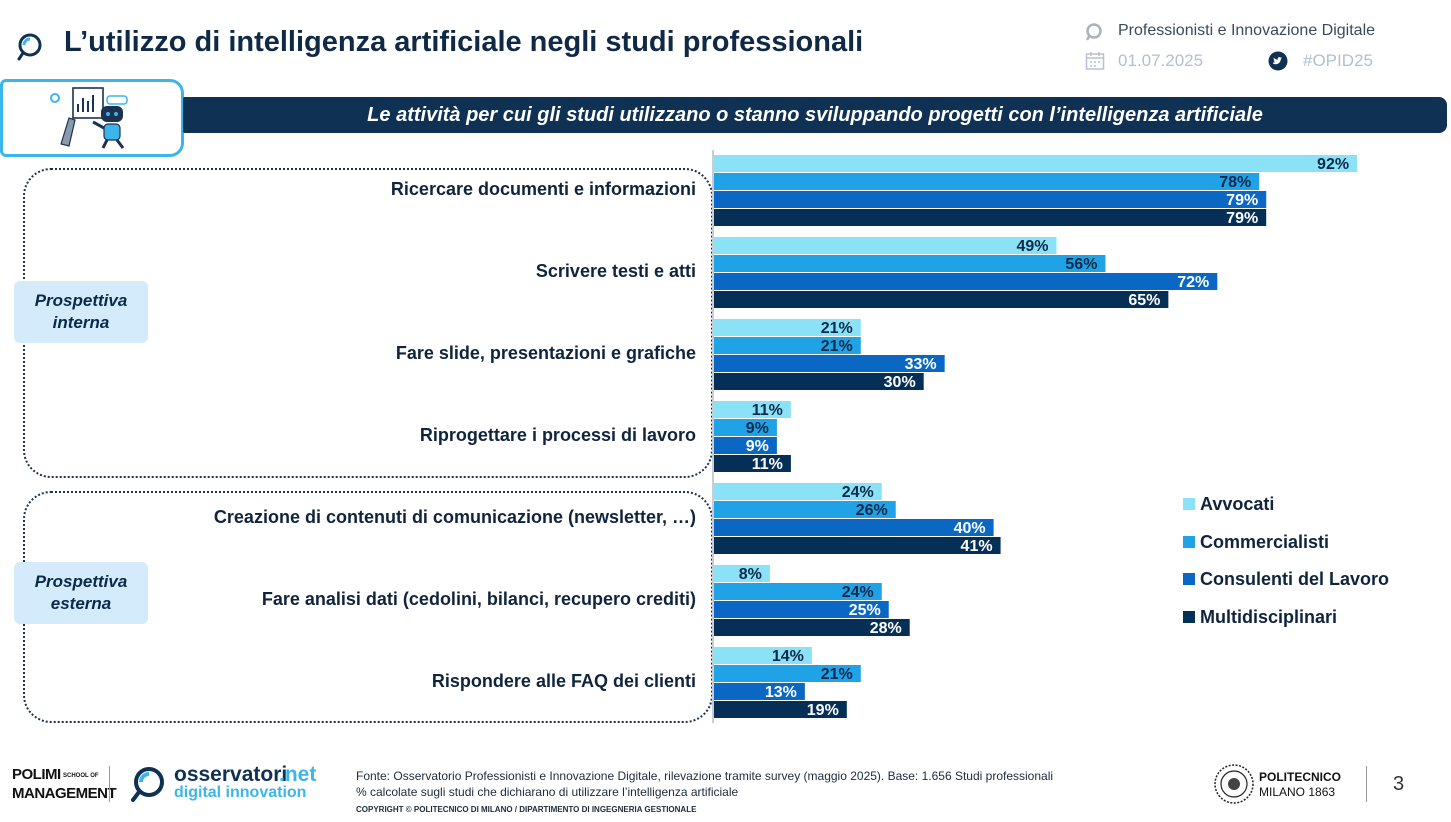 The image size is (1451, 822). I want to click on data-label: 8%, so click(750, 574).